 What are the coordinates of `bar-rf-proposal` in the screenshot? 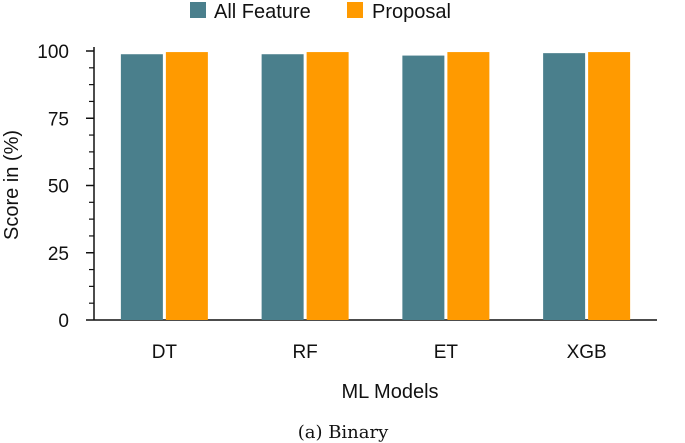 It's located at (327, 186).